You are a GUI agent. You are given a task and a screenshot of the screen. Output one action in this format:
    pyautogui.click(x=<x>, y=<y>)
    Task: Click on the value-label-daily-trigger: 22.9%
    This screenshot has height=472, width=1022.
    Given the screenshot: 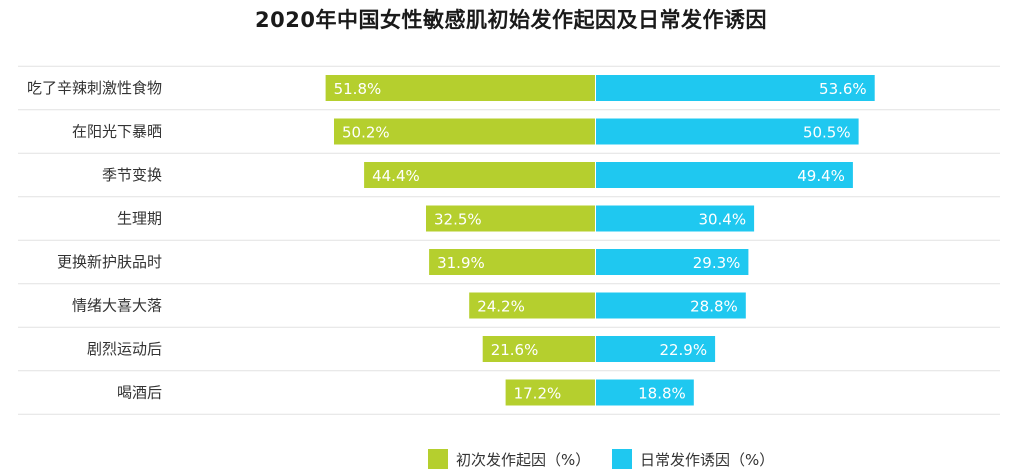 What is the action you would take?
    pyautogui.click(x=683, y=350)
    